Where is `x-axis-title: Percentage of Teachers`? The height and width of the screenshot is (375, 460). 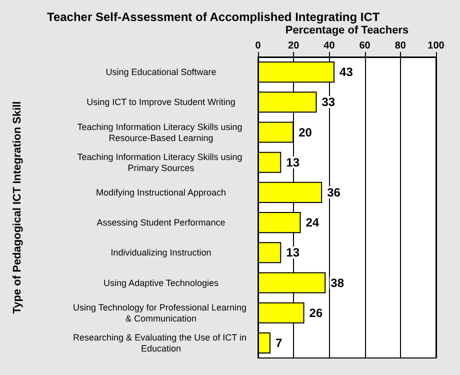
x-axis-title: Percentage of Teachers is located at coordinates (347, 30).